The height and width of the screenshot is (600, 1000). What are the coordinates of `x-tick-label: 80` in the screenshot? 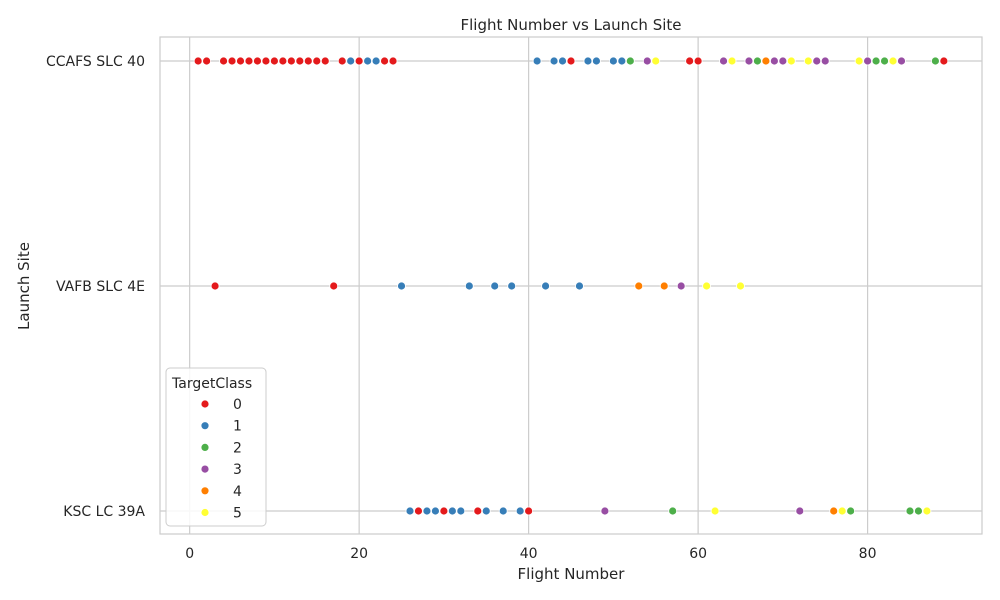 It's located at (868, 554).